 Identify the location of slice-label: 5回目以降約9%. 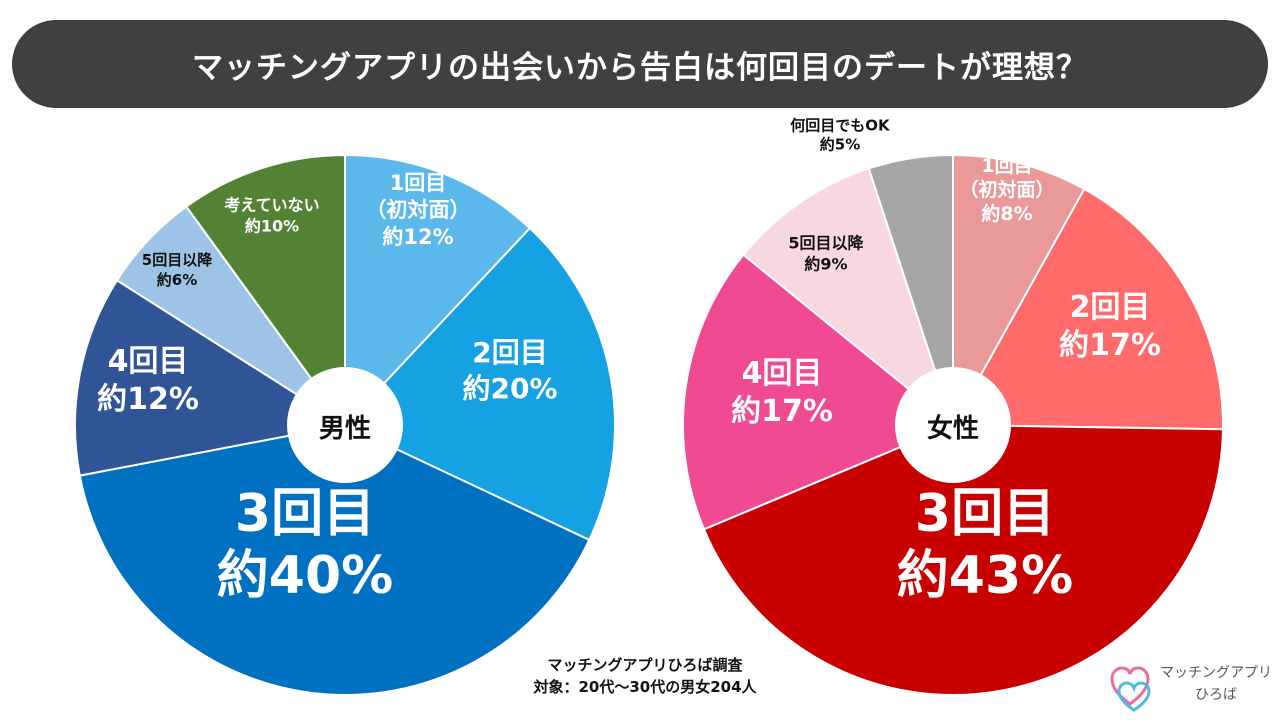
(826, 253).